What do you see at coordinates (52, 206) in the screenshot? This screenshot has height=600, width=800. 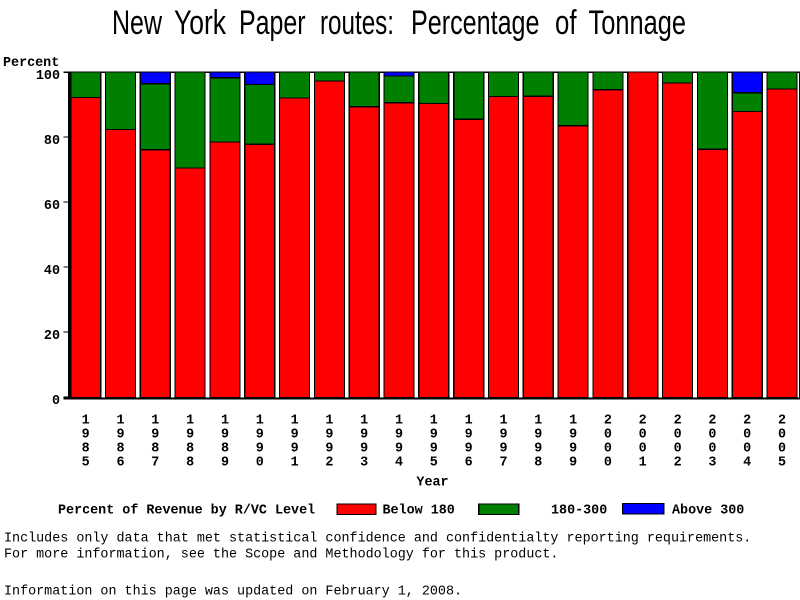 I see `svg-text: 60` at bounding box center [52, 206].